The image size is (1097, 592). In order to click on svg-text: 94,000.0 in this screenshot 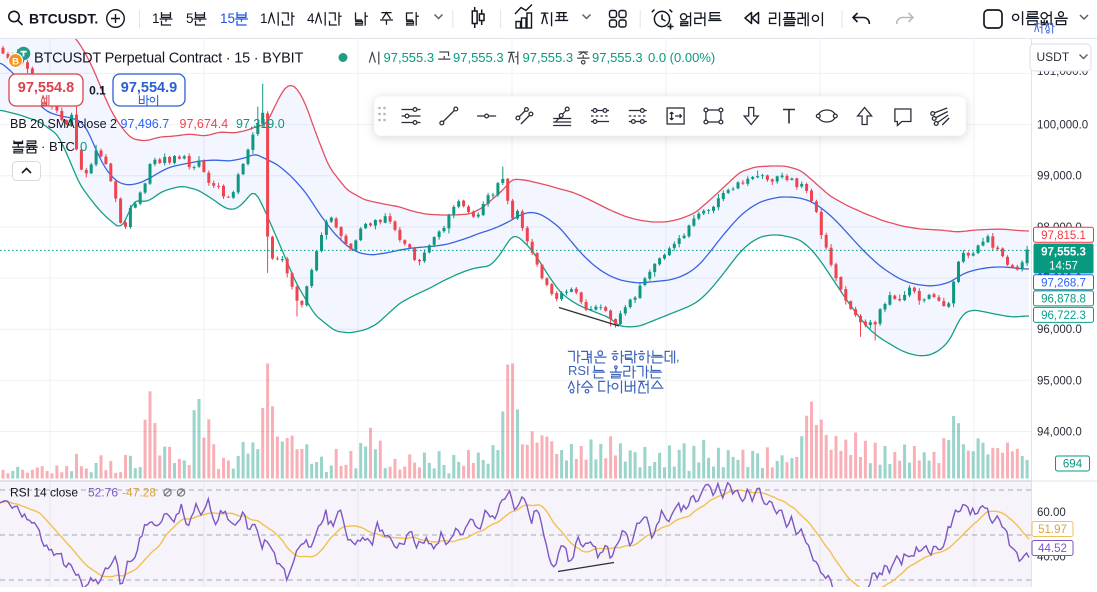, I will do `click(1059, 433)`.